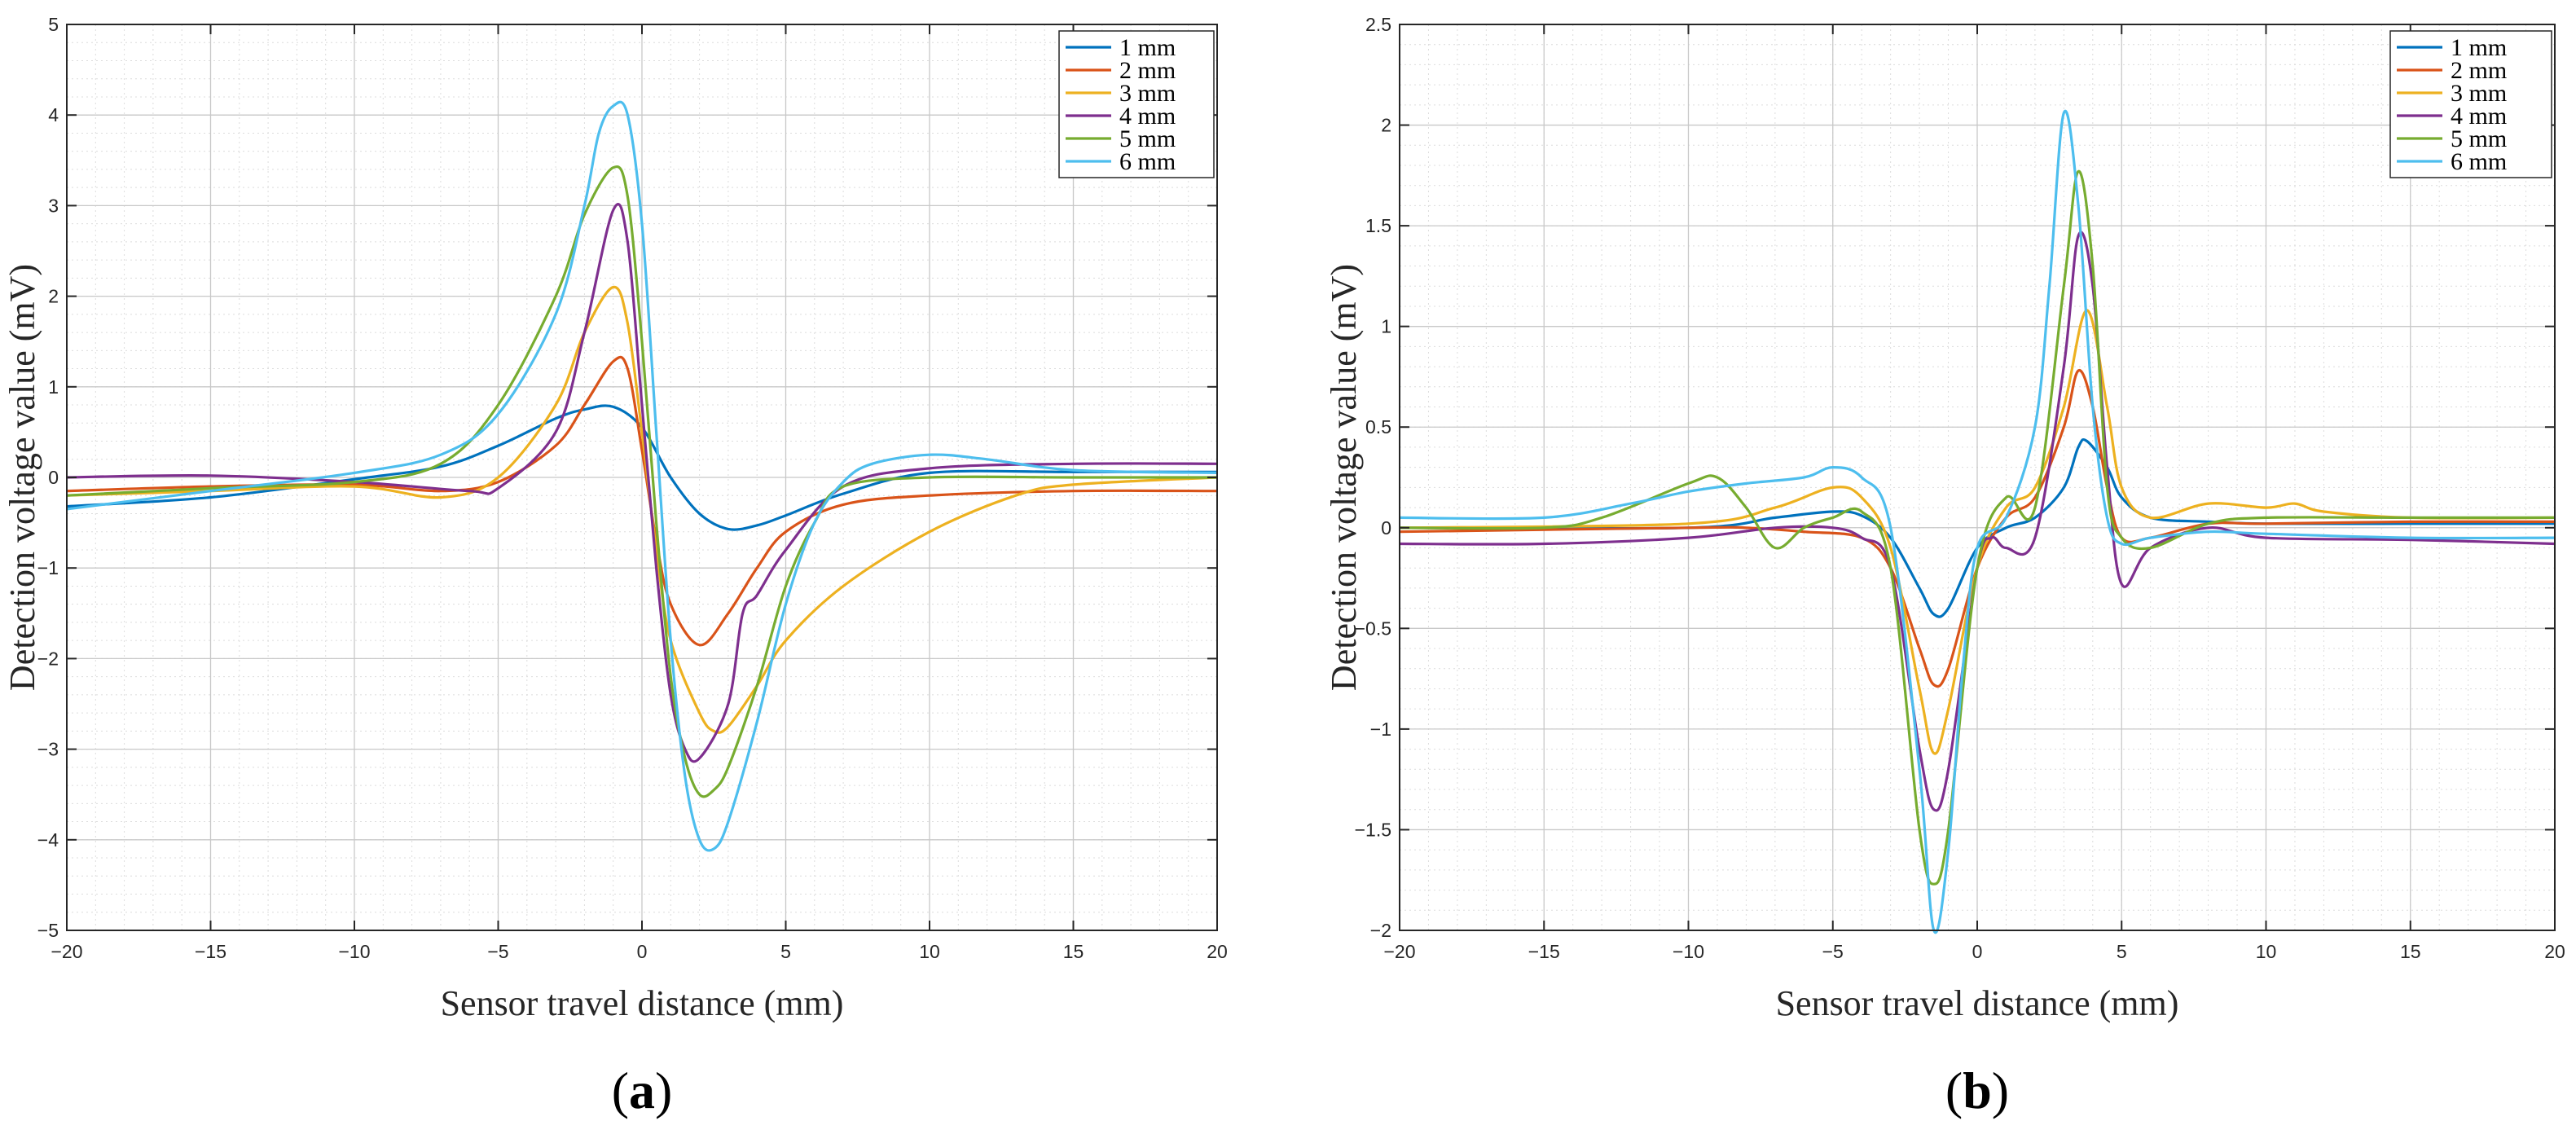  What do you see at coordinates (53, 205) in the screenshot?
I see `y-tick-label: 3` at bounding box center [53, 205].